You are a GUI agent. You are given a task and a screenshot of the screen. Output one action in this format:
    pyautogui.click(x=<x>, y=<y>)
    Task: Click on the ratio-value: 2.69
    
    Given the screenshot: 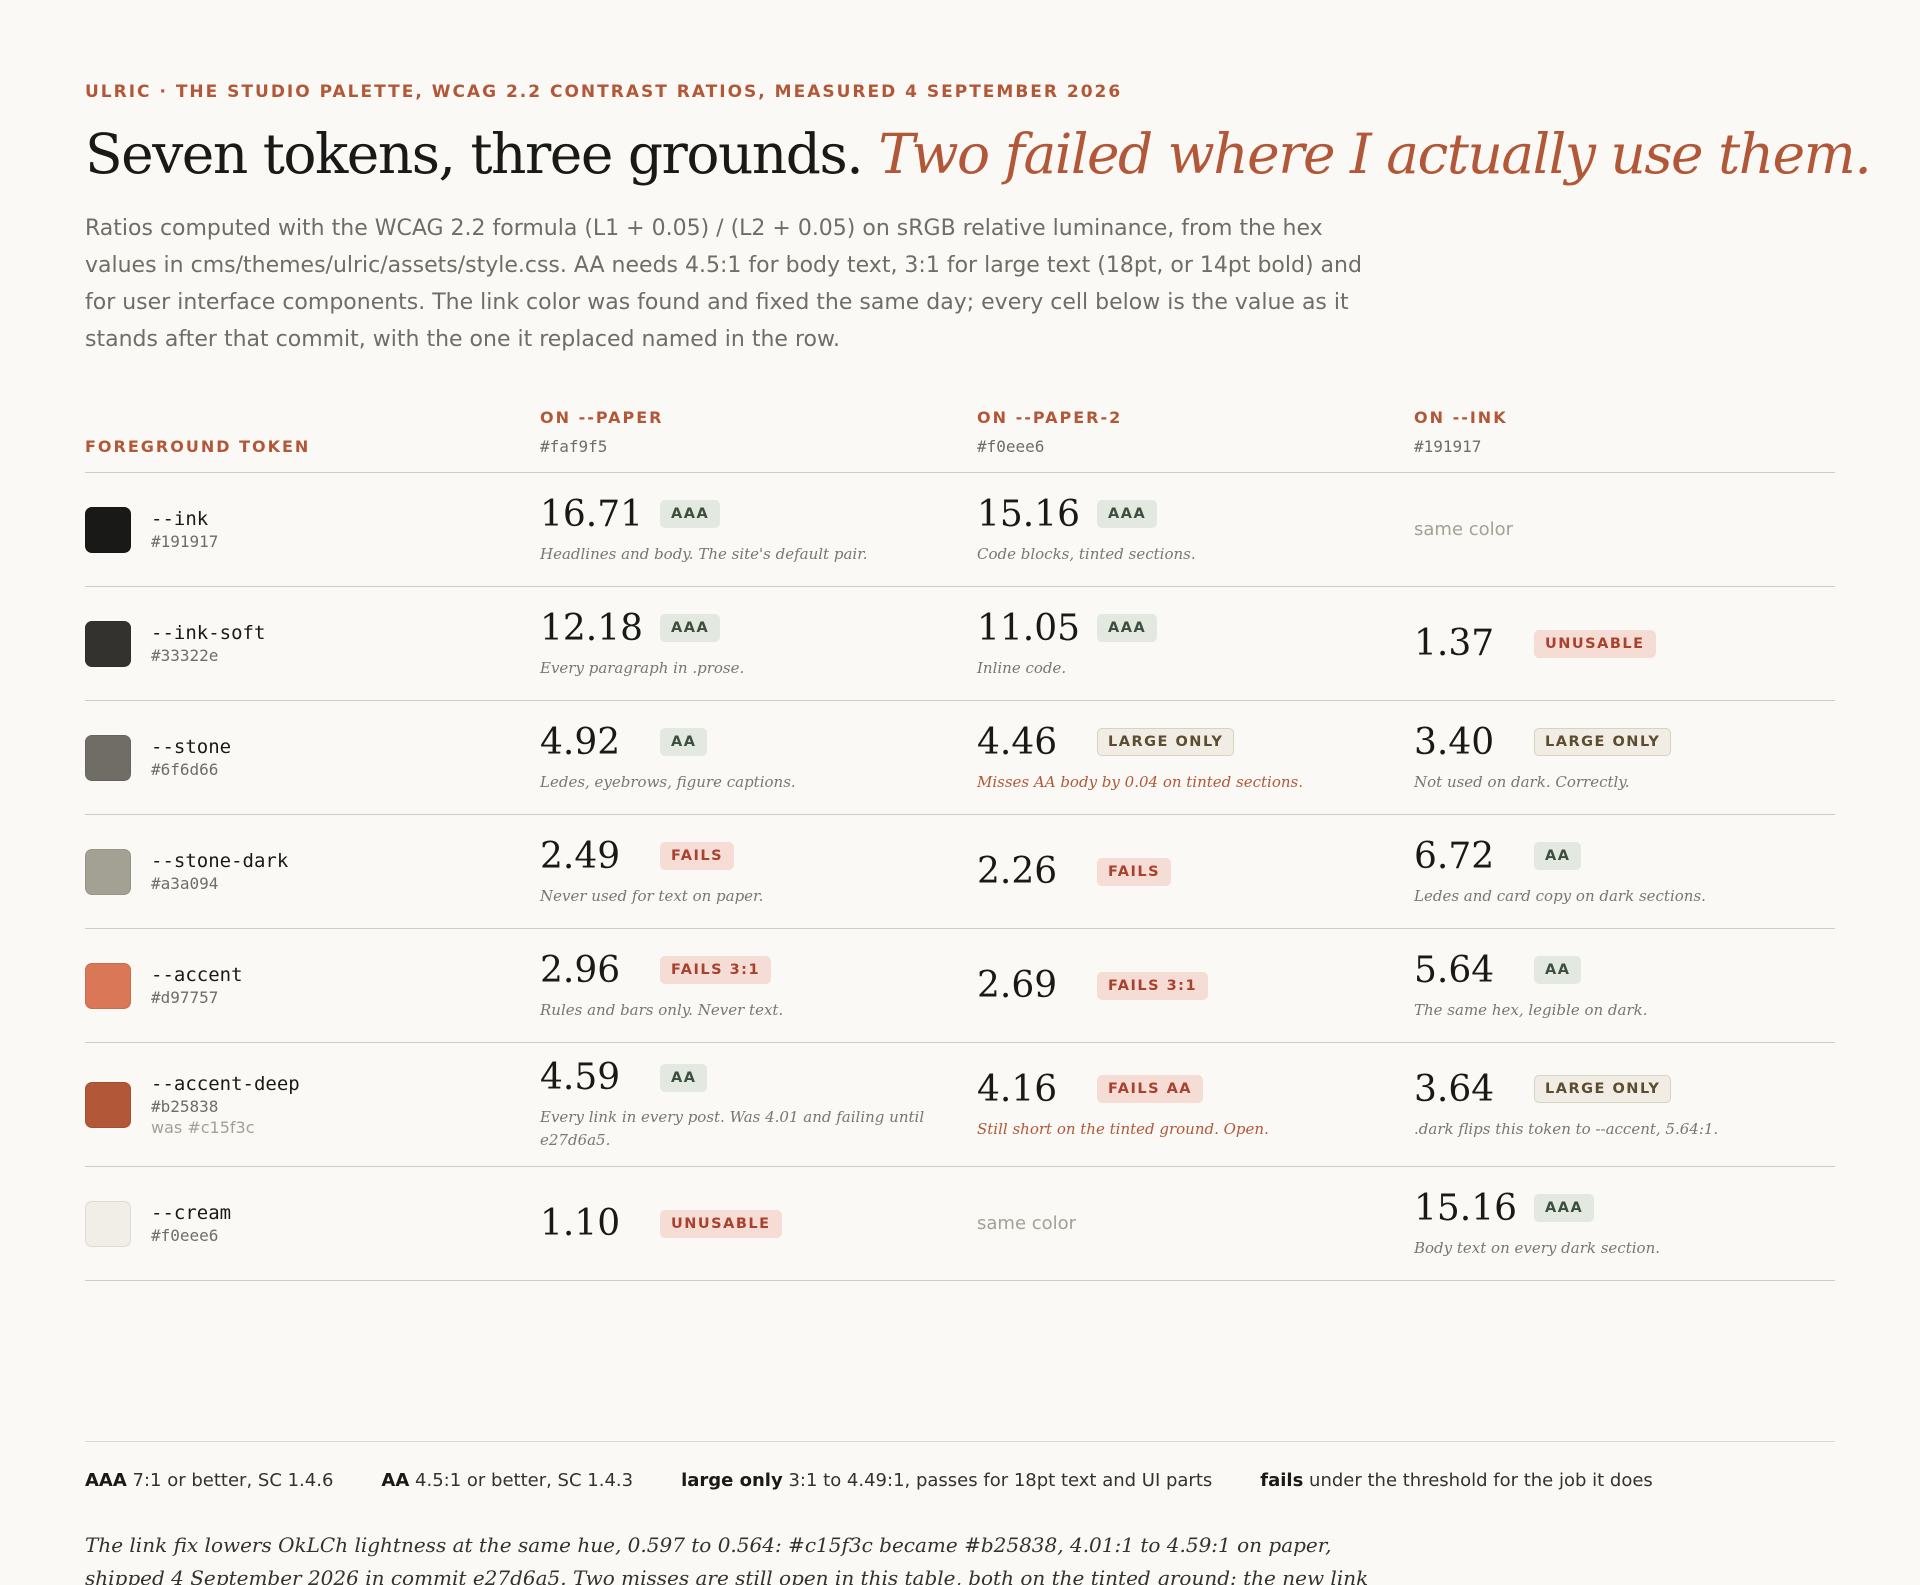 What is the action you would take?
    pyautogui.click(x=1017, y=985)
    